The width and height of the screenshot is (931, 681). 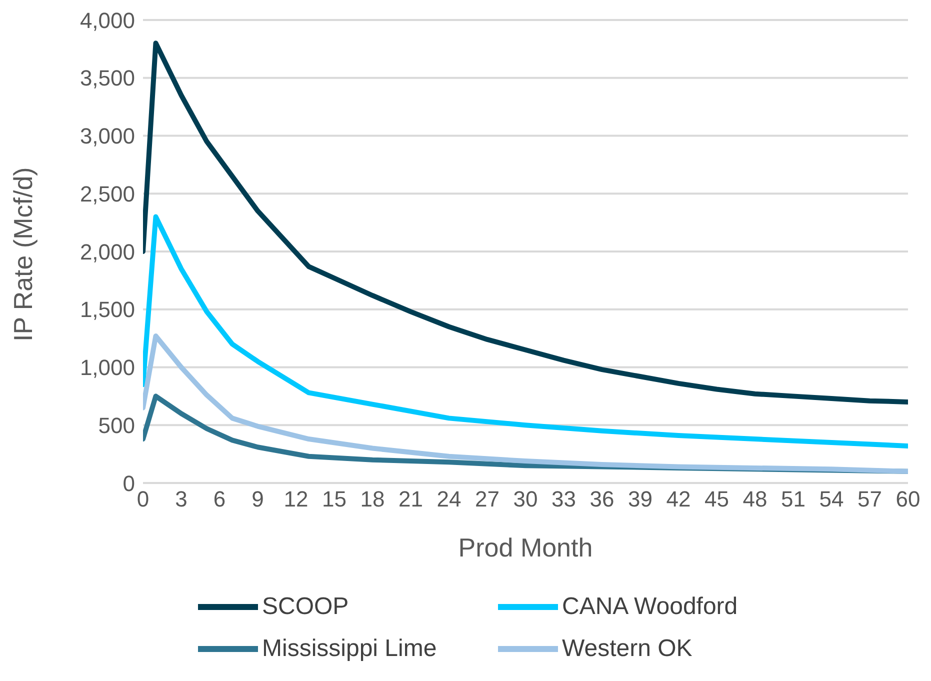 What do you see at coordinates (23, 254) in the screenshot?
I see `y-axis-title: IP Rate (Mcf/d)` at bounding box center [23, 254].